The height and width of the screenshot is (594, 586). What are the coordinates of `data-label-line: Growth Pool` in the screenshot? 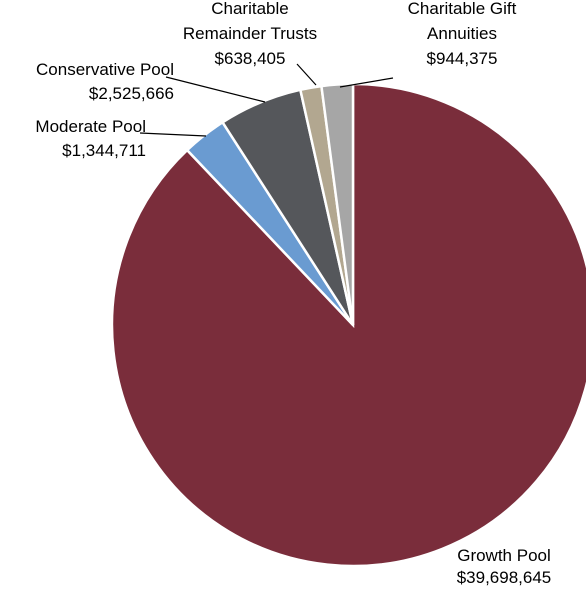 It's located at (504, 555).